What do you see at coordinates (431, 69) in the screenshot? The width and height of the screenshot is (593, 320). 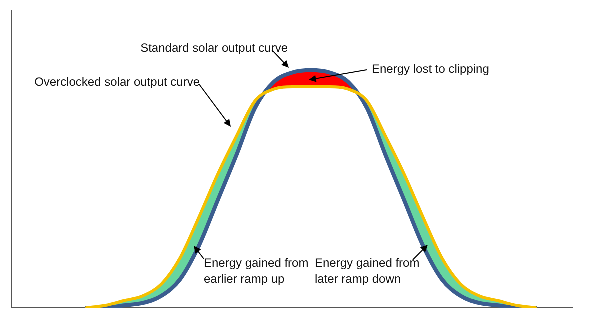 I see `annotation: Energy lost to clipping` at bounding box center [431, 69].